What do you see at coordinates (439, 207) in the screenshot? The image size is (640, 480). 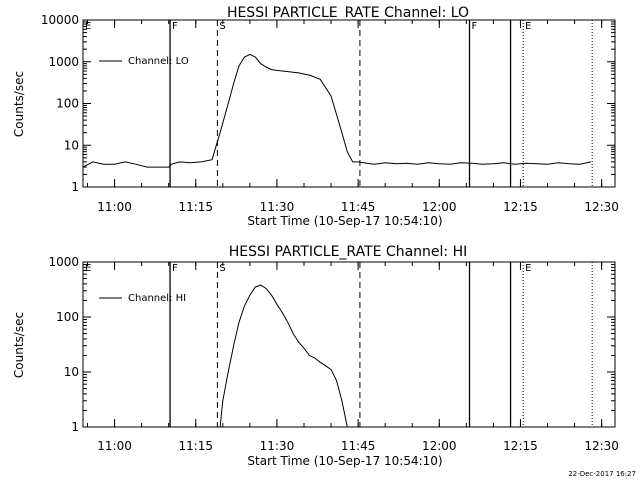 I see `panel-lo-xtick-label: 12:00` at bounding box center [439, 207].